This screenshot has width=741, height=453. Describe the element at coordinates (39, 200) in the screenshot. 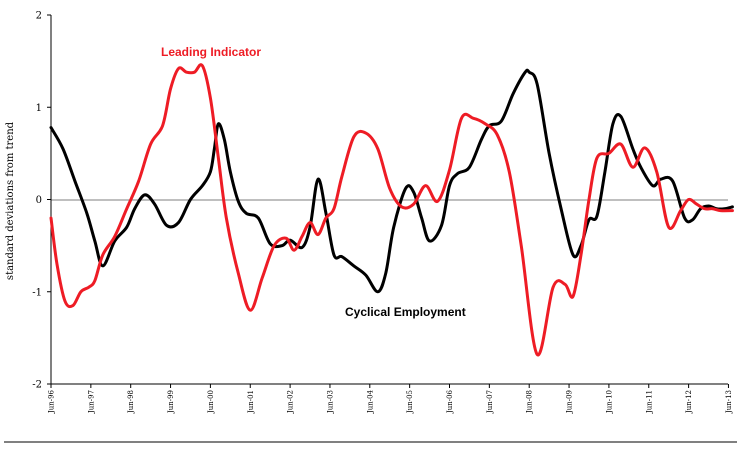

I see `y-tick-label: 0` at that location.